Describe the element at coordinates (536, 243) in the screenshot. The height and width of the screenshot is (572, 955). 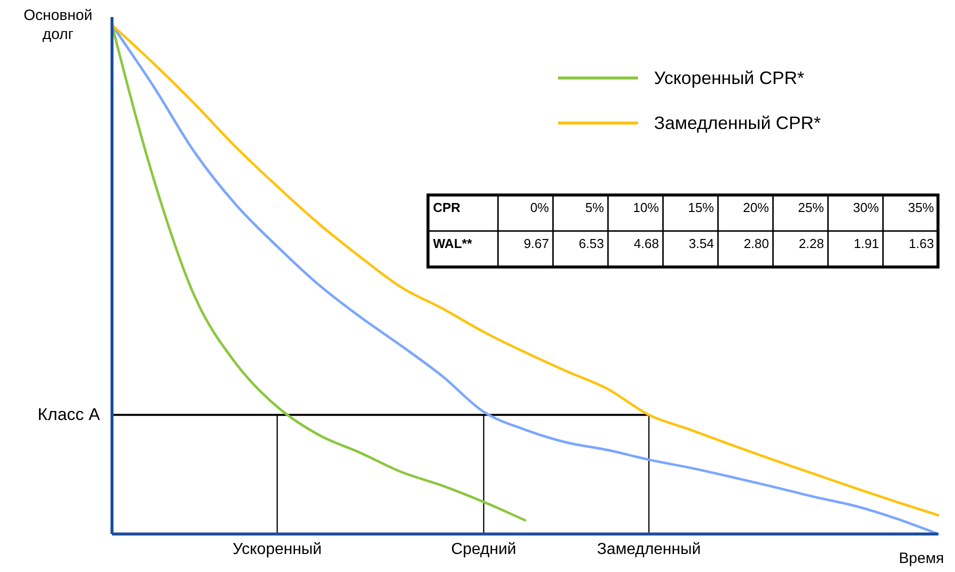
I see `annotation: 9.67` at that location.